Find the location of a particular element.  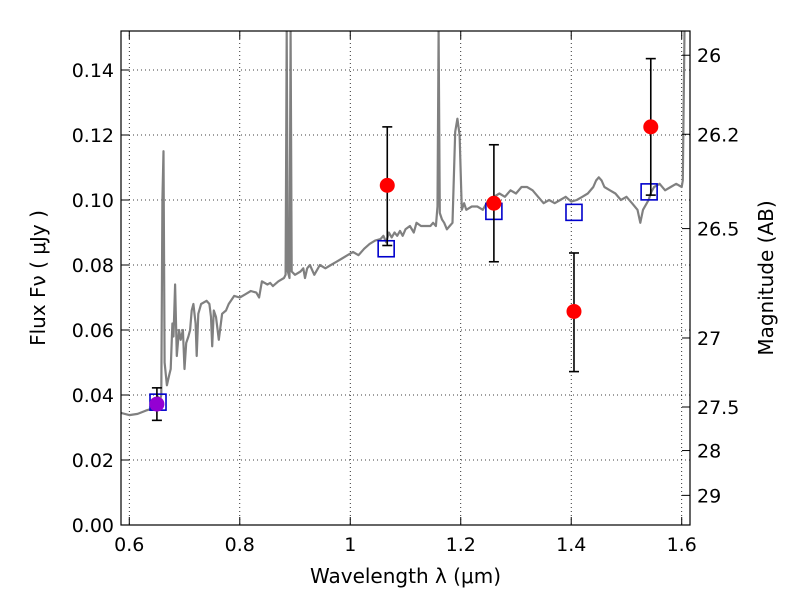

x-axis-label: Wavelength λ (μm) is located at coordinates (405, 576).